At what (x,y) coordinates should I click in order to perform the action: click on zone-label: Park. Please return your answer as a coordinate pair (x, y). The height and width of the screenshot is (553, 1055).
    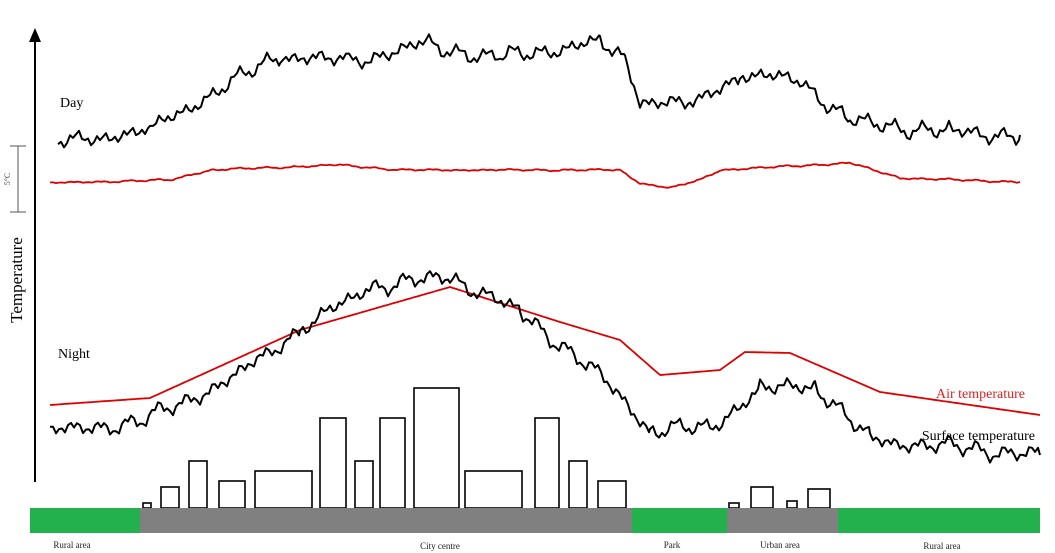
    Looking at the image, I should click on (672, 545).